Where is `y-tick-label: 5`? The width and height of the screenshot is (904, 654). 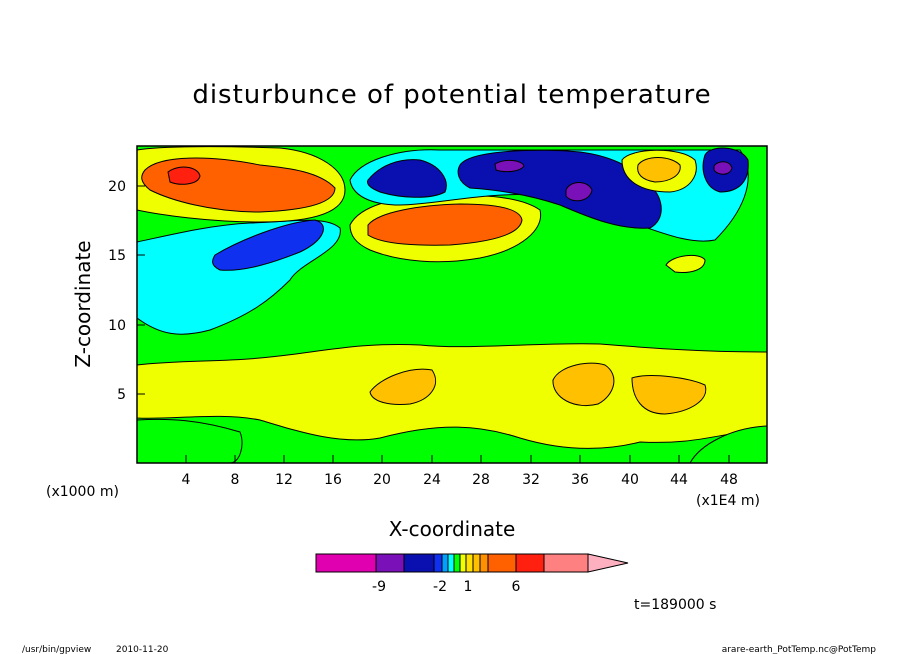 y-tick-label: 5 is located at coordinates (121, 395).